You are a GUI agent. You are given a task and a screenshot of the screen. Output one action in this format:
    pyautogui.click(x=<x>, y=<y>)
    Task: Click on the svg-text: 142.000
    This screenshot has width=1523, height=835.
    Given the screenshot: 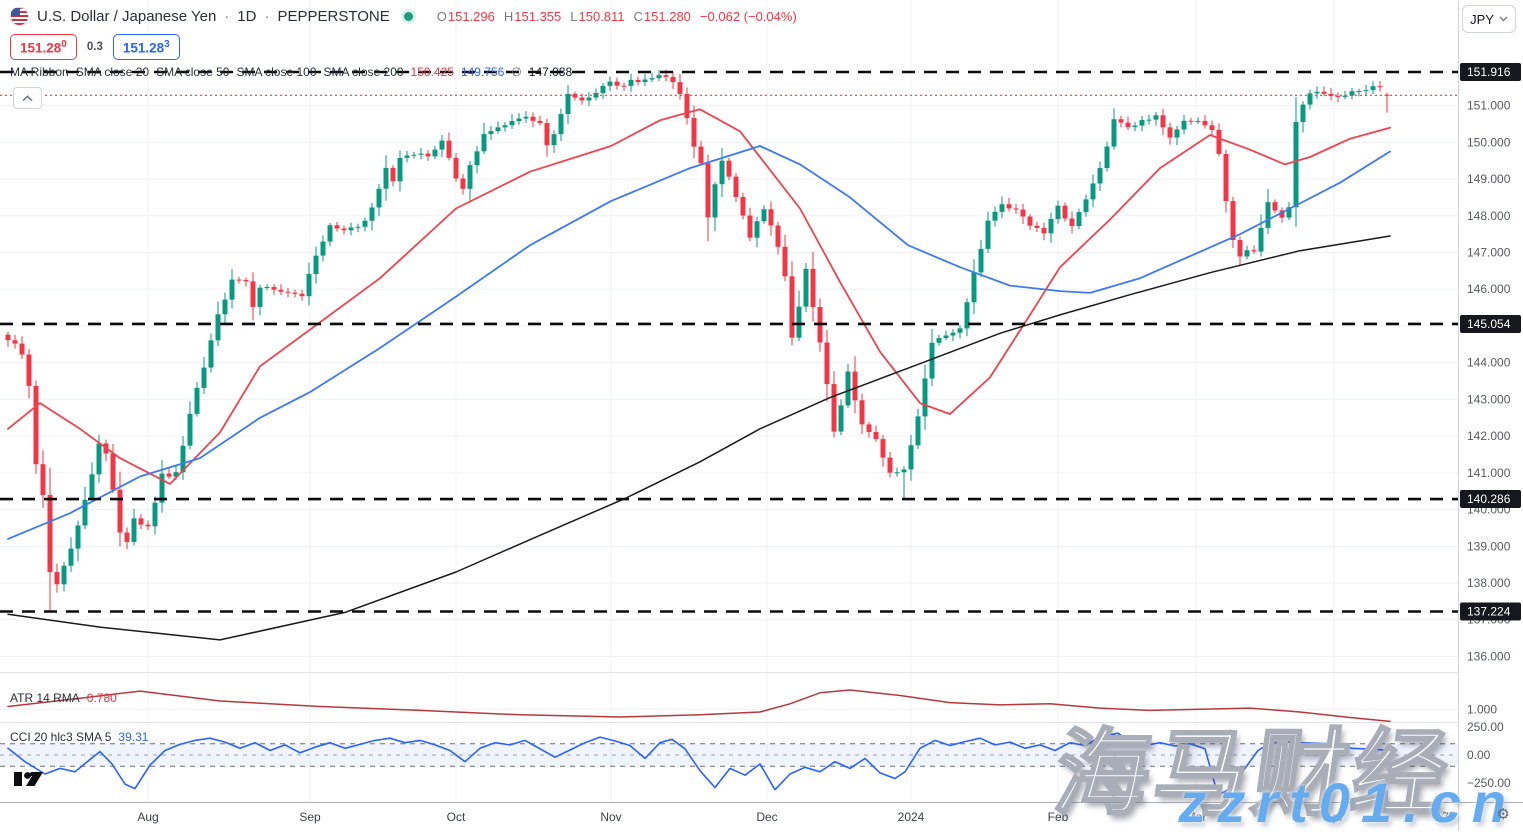 What is the action you would take?
    pyautogui.click(x=1489, y=436)
    